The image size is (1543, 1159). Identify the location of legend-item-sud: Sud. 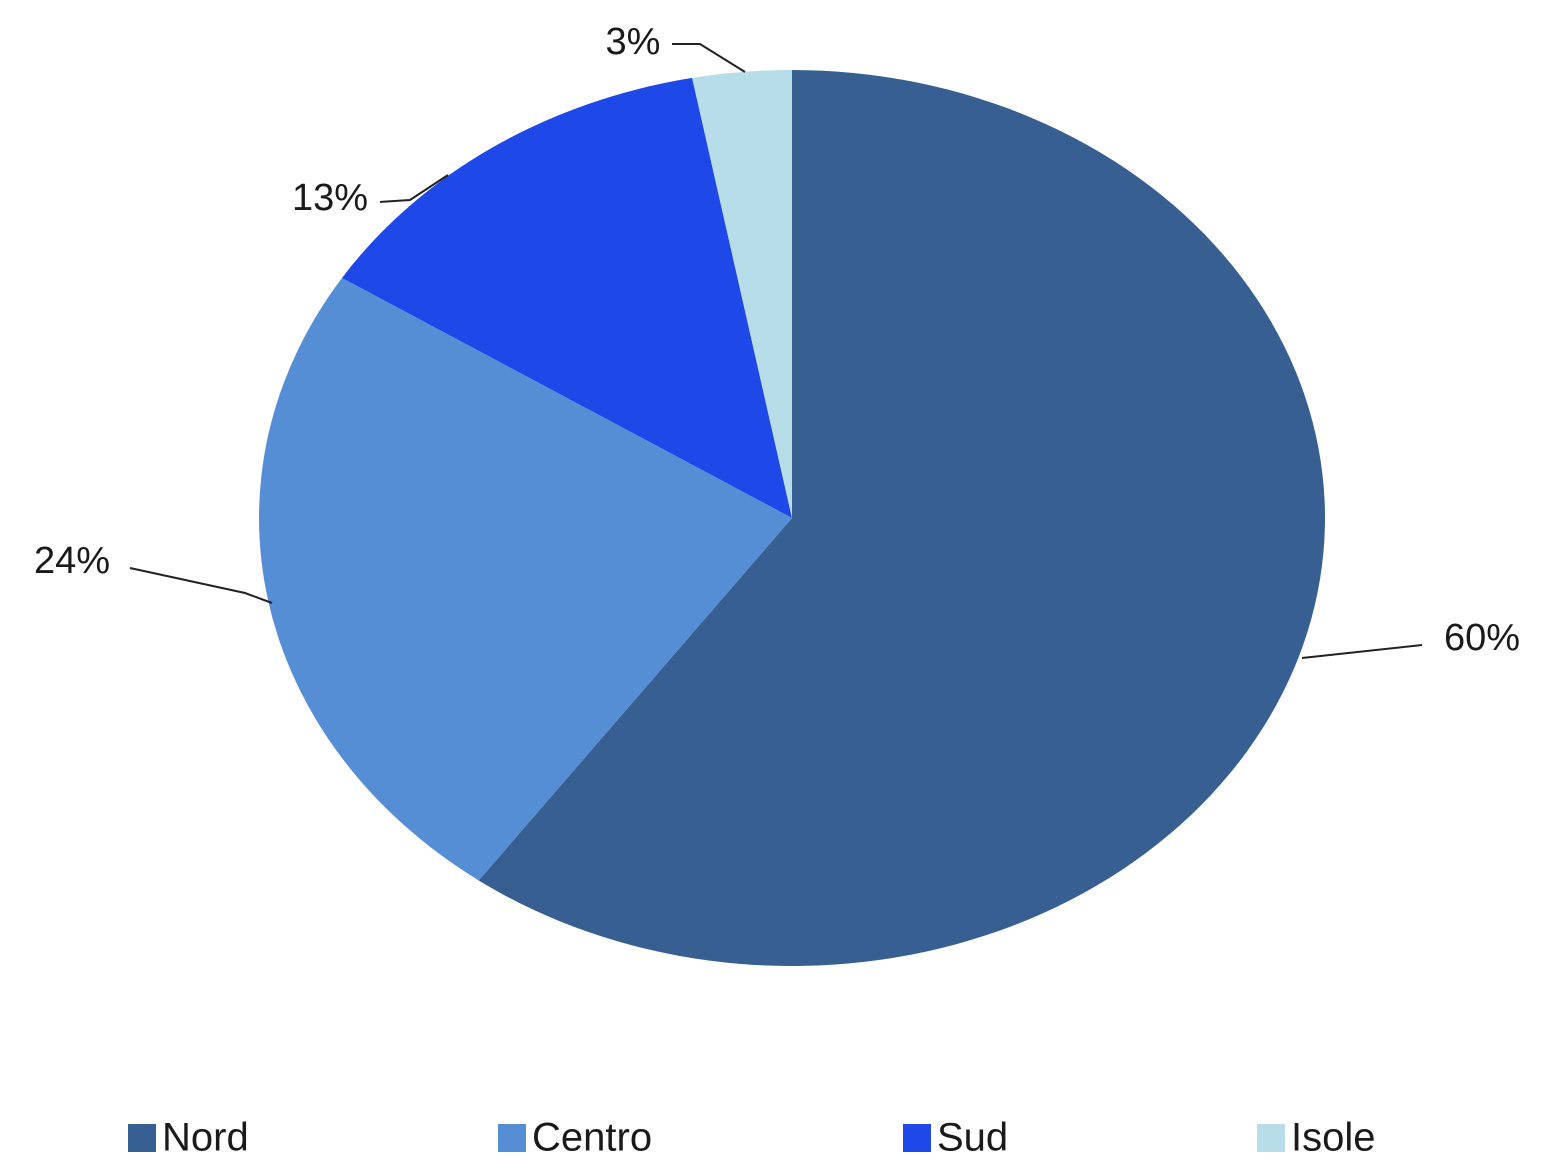
(955, 1137).